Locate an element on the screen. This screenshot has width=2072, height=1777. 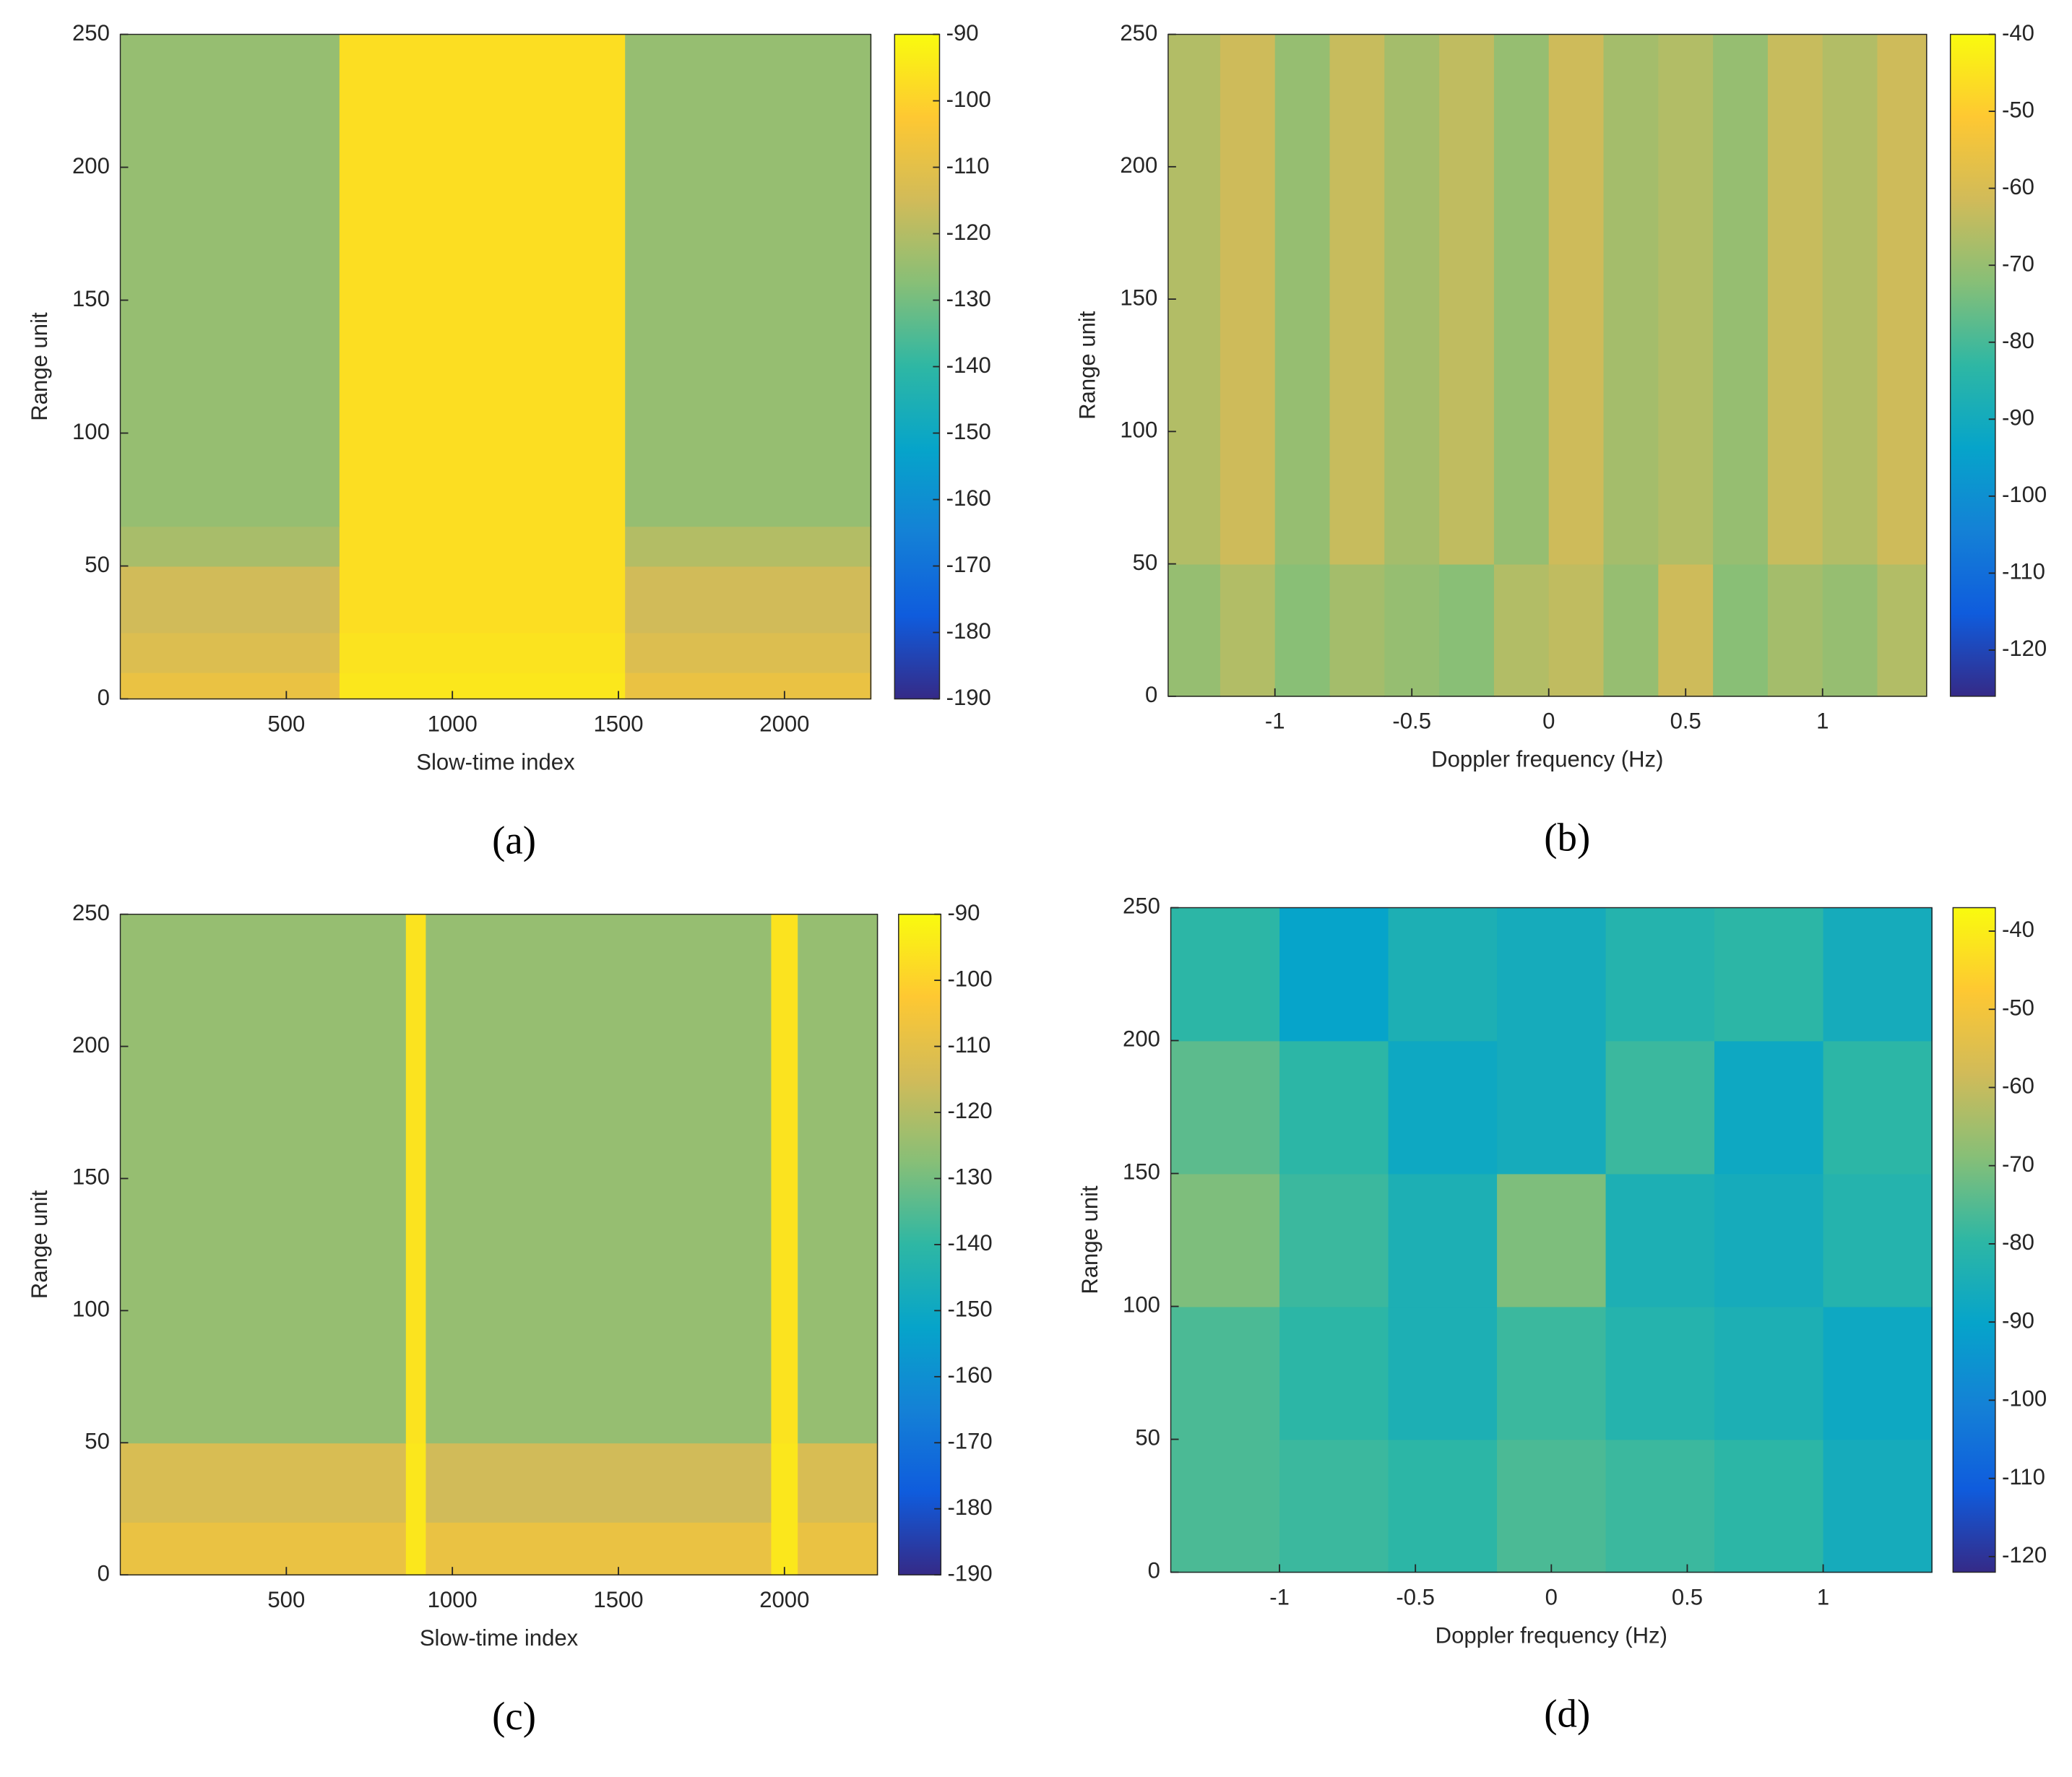
x-tick-label: 0.5 is located at coordinates (1687, 1596).